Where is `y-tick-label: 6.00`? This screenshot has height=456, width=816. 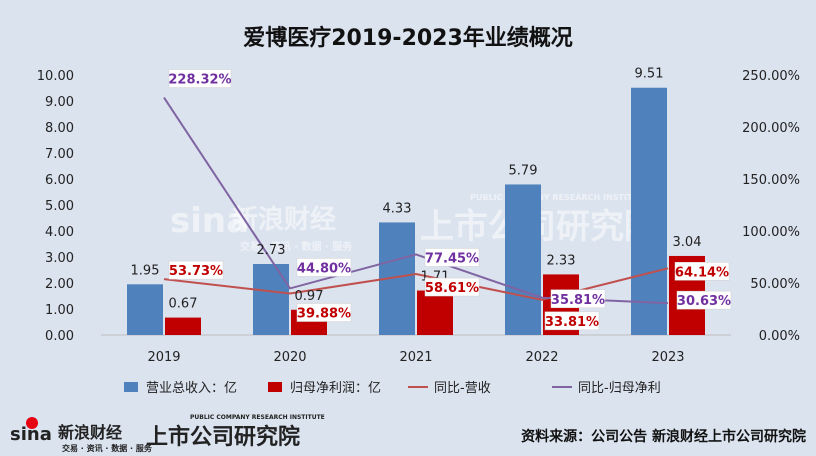
y-tick-label: 6.00 is located at coordinates (59, 180).